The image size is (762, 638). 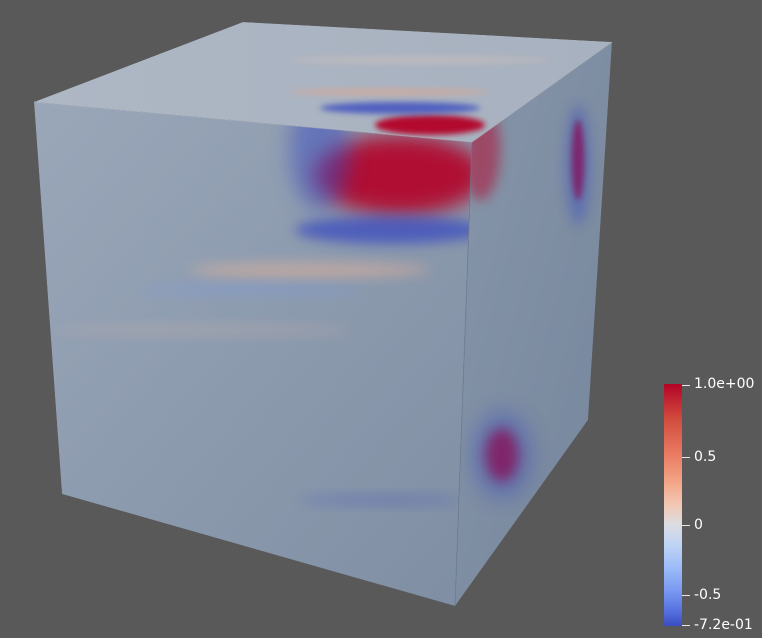 I want to click on cube-top-face, so click(x=323, y=82).